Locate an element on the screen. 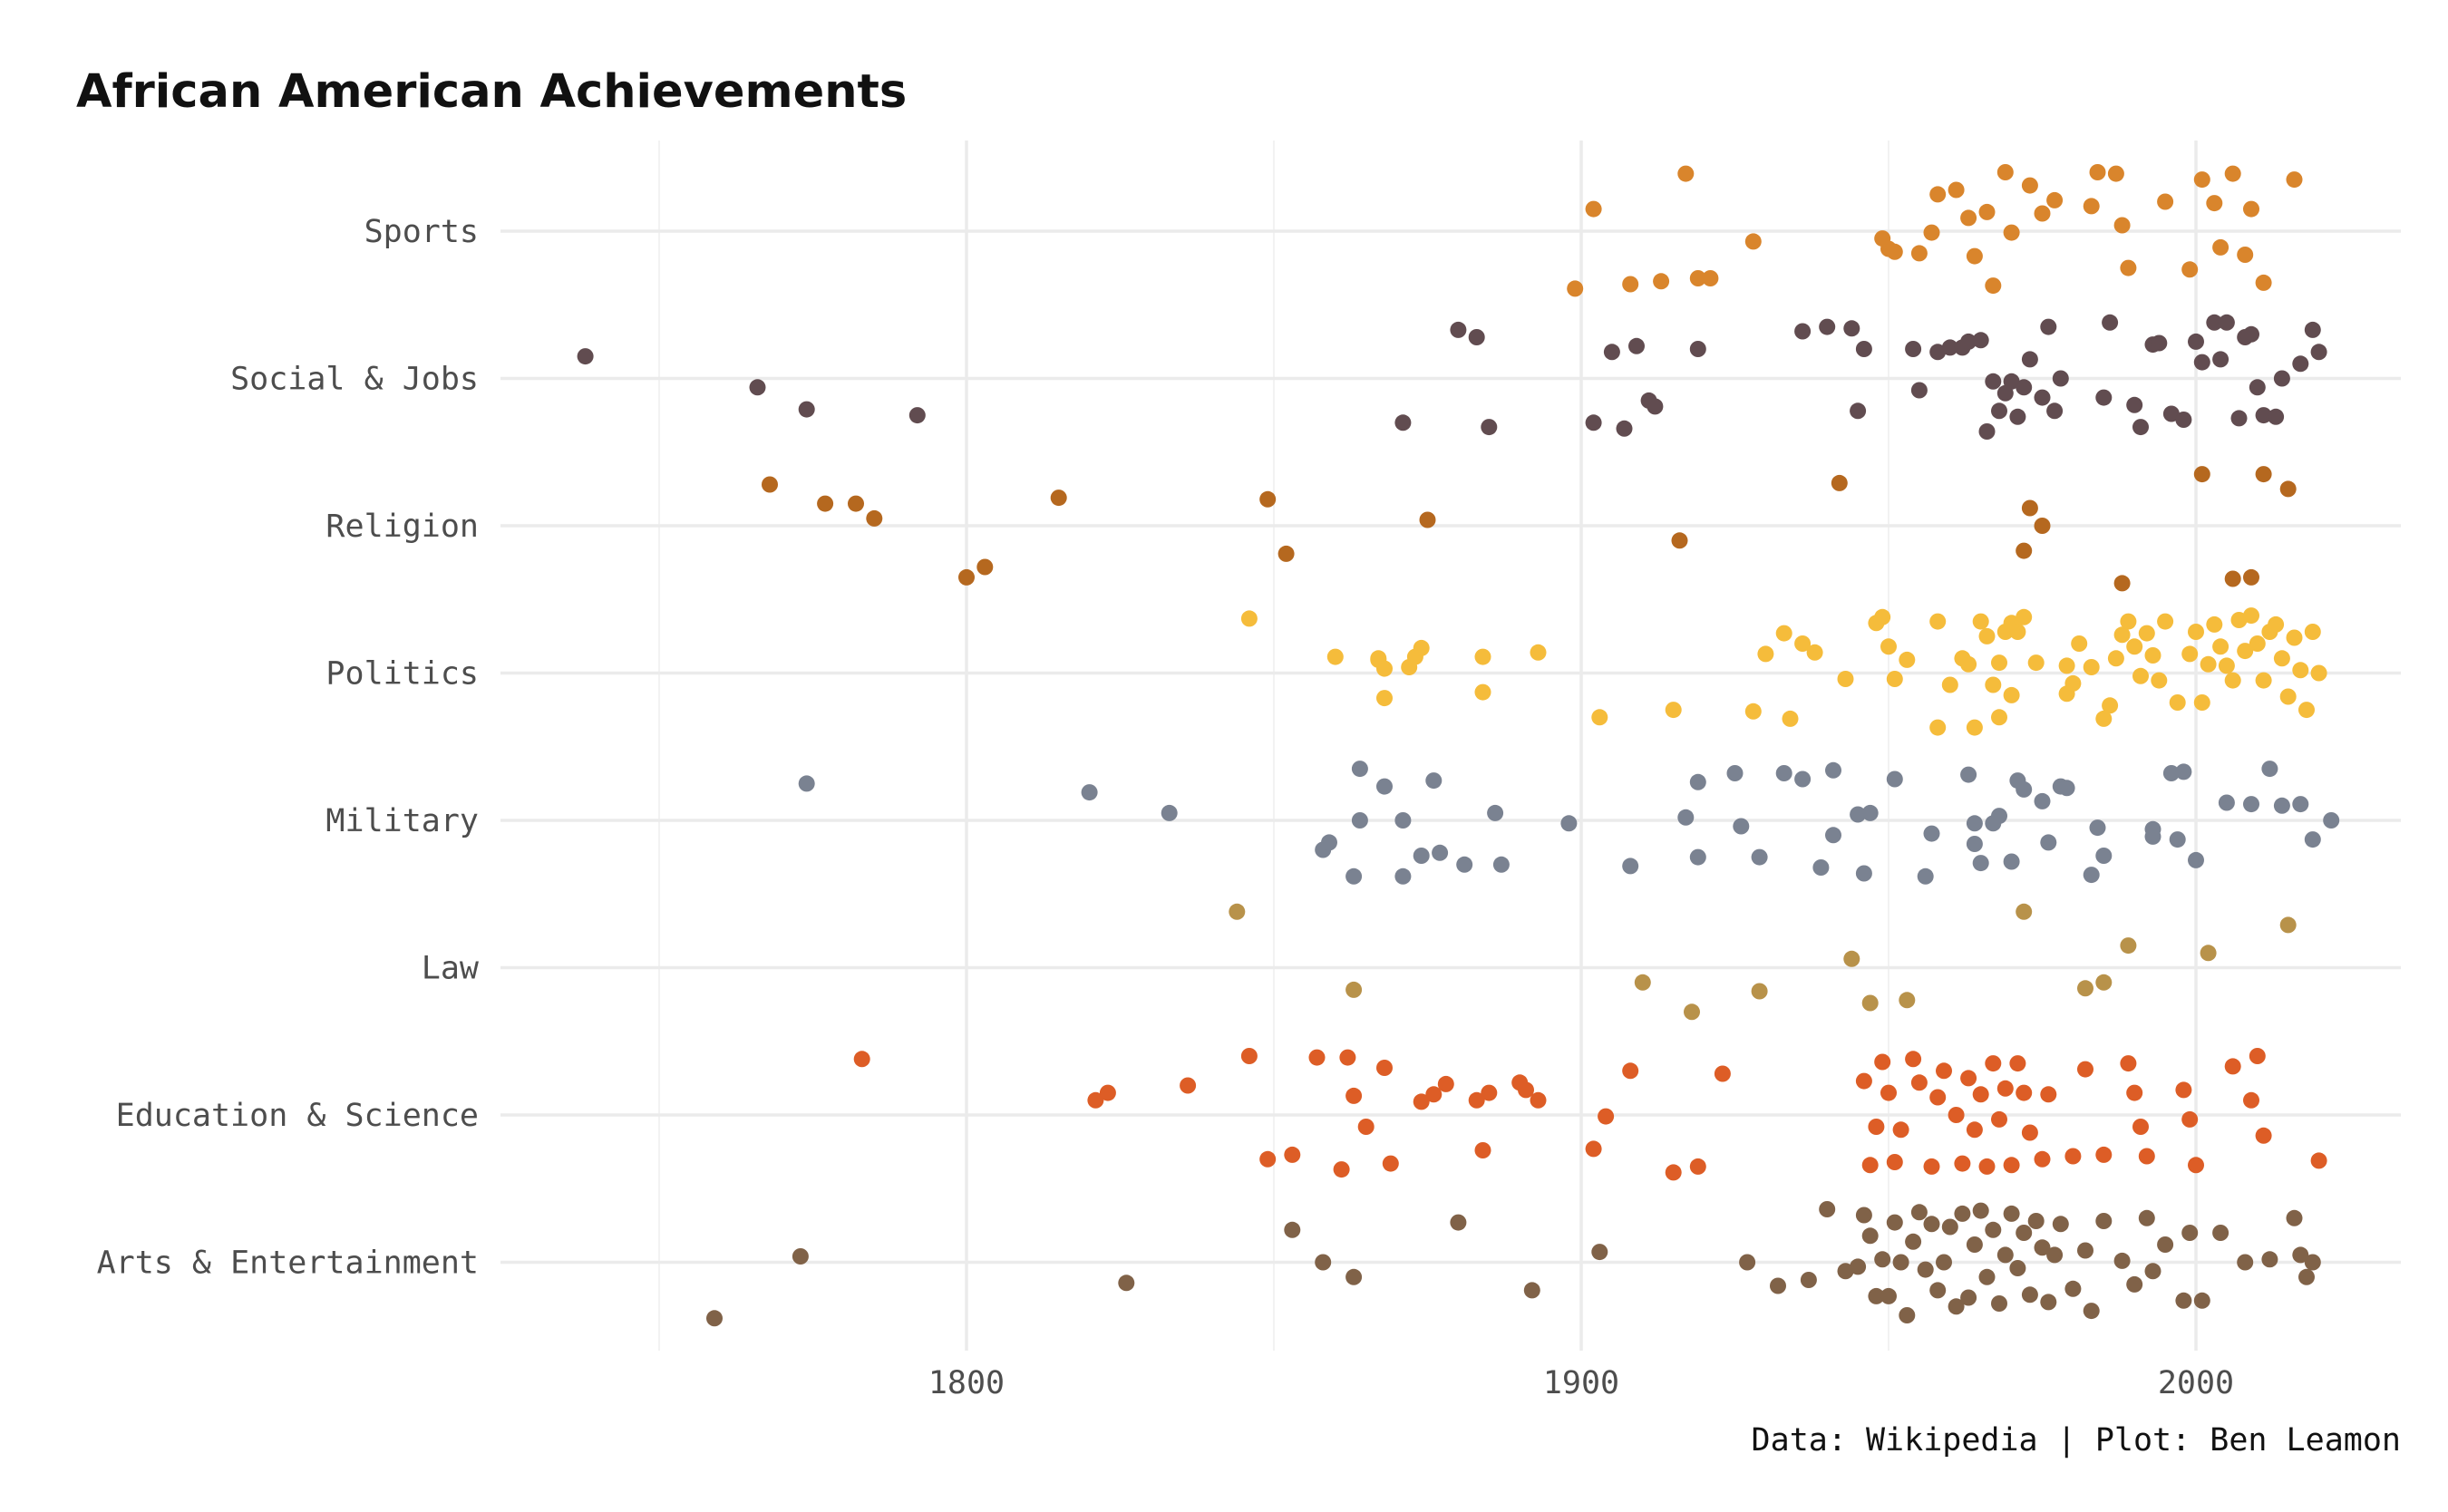 This screenshot has width=2448, height=1512. y-tick-label: Law is located at coordinates (451, 969).